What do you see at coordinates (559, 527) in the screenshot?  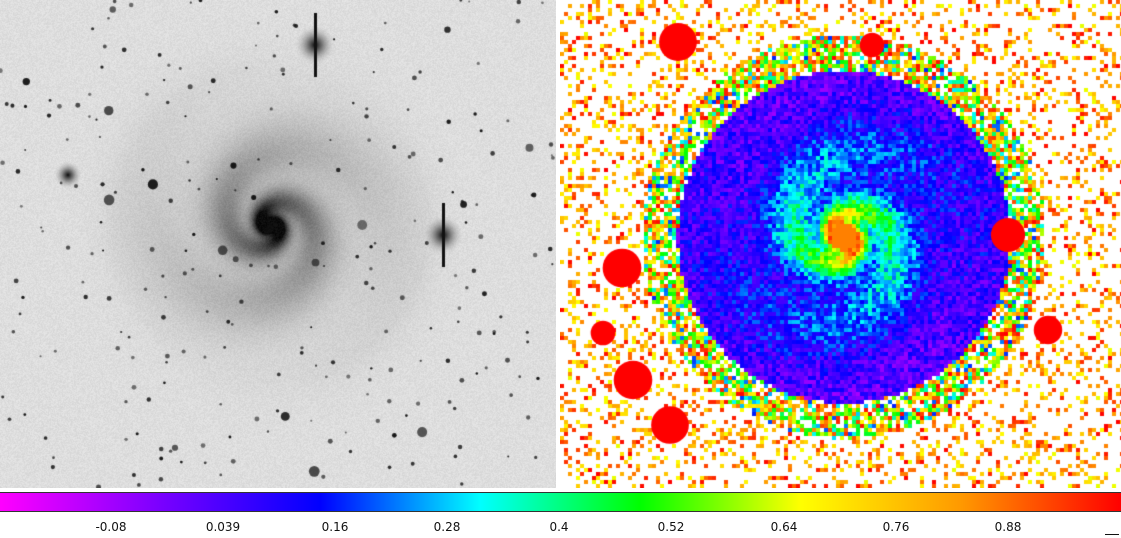 I see `colorbar-tick-label: 0.4` at bounding box center [559, 527].